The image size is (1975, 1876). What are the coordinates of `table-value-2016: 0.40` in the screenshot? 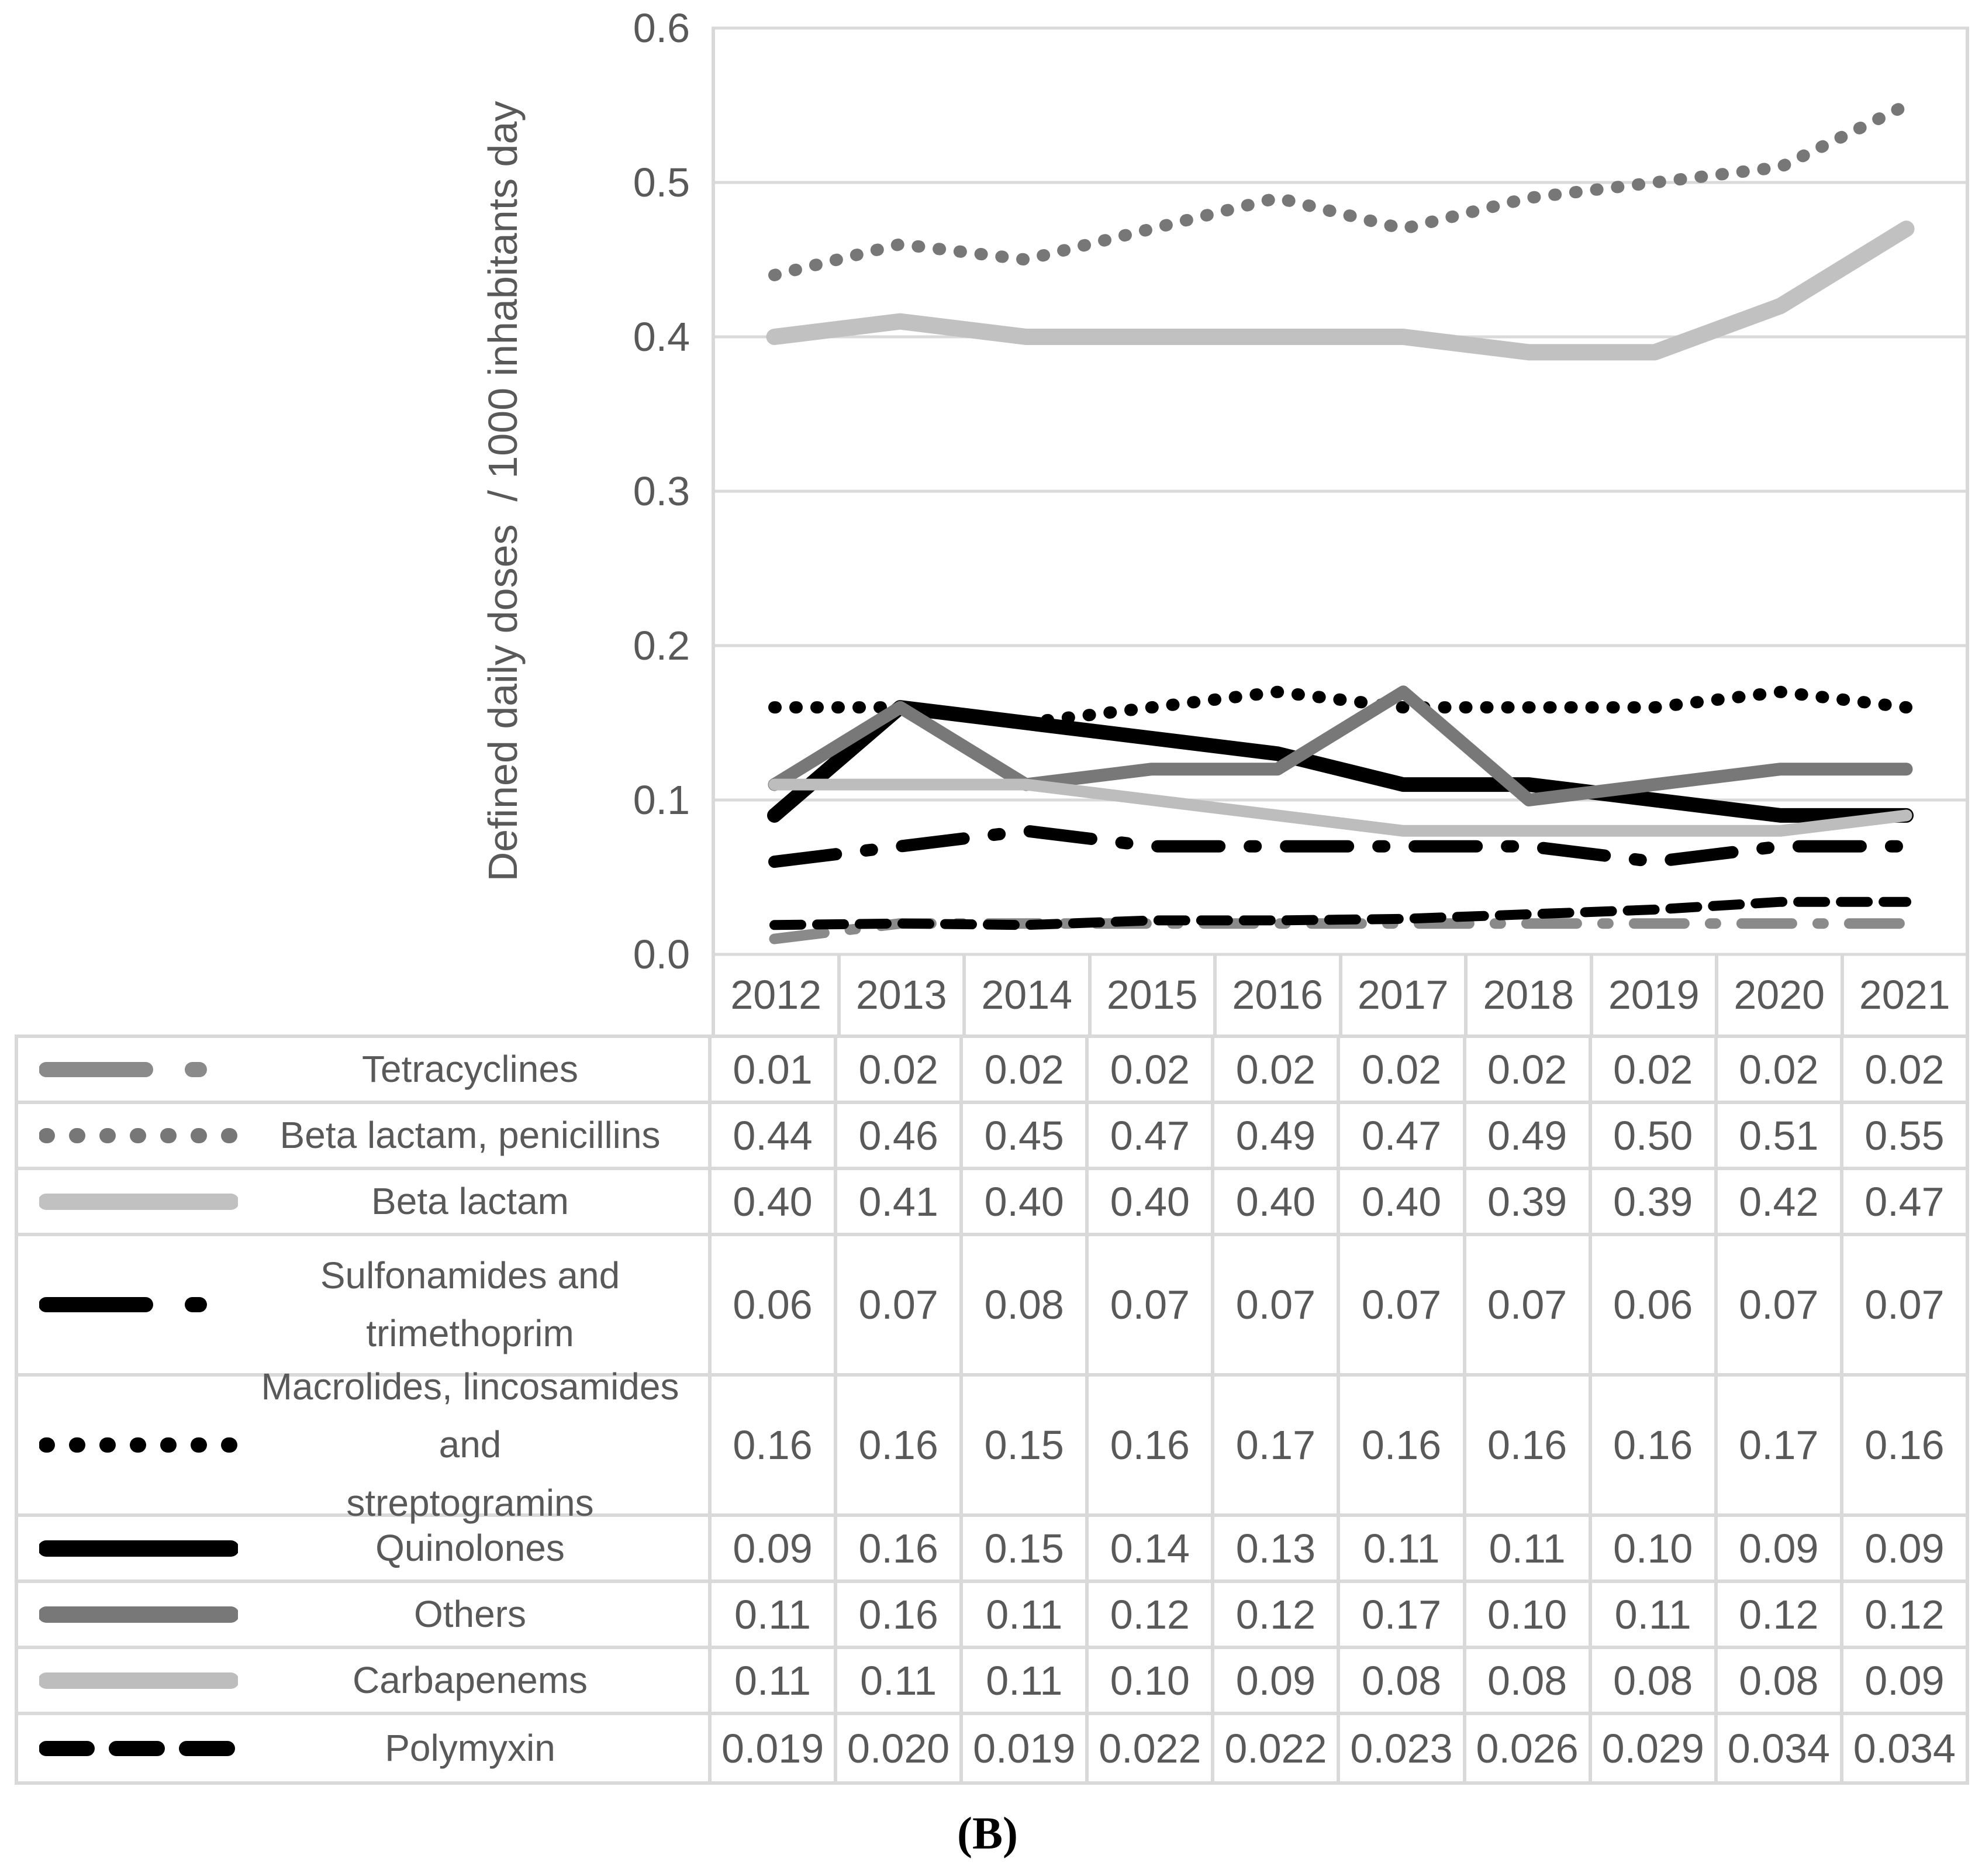 It's located at (1278, 1202).